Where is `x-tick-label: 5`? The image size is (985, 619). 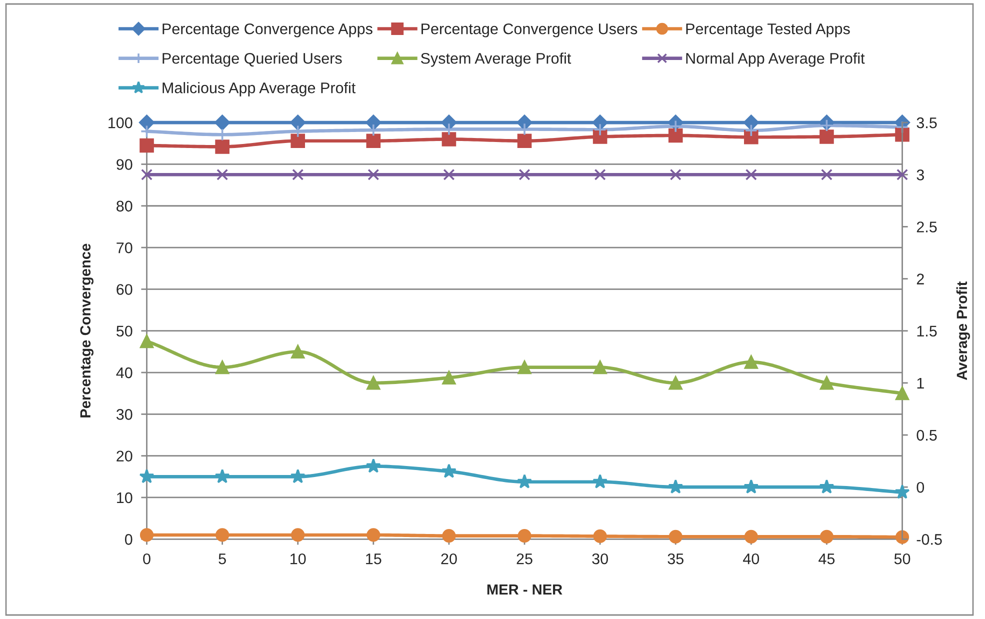 x-tick-label: 5 is located at coordinates (222, 559).